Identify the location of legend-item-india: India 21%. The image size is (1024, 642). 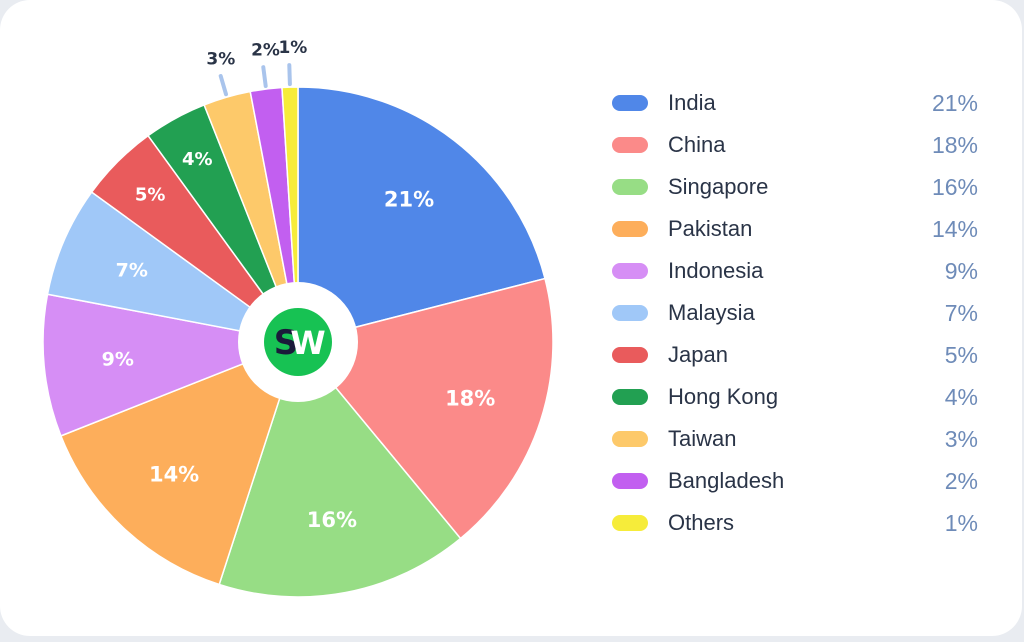
(795, 103).